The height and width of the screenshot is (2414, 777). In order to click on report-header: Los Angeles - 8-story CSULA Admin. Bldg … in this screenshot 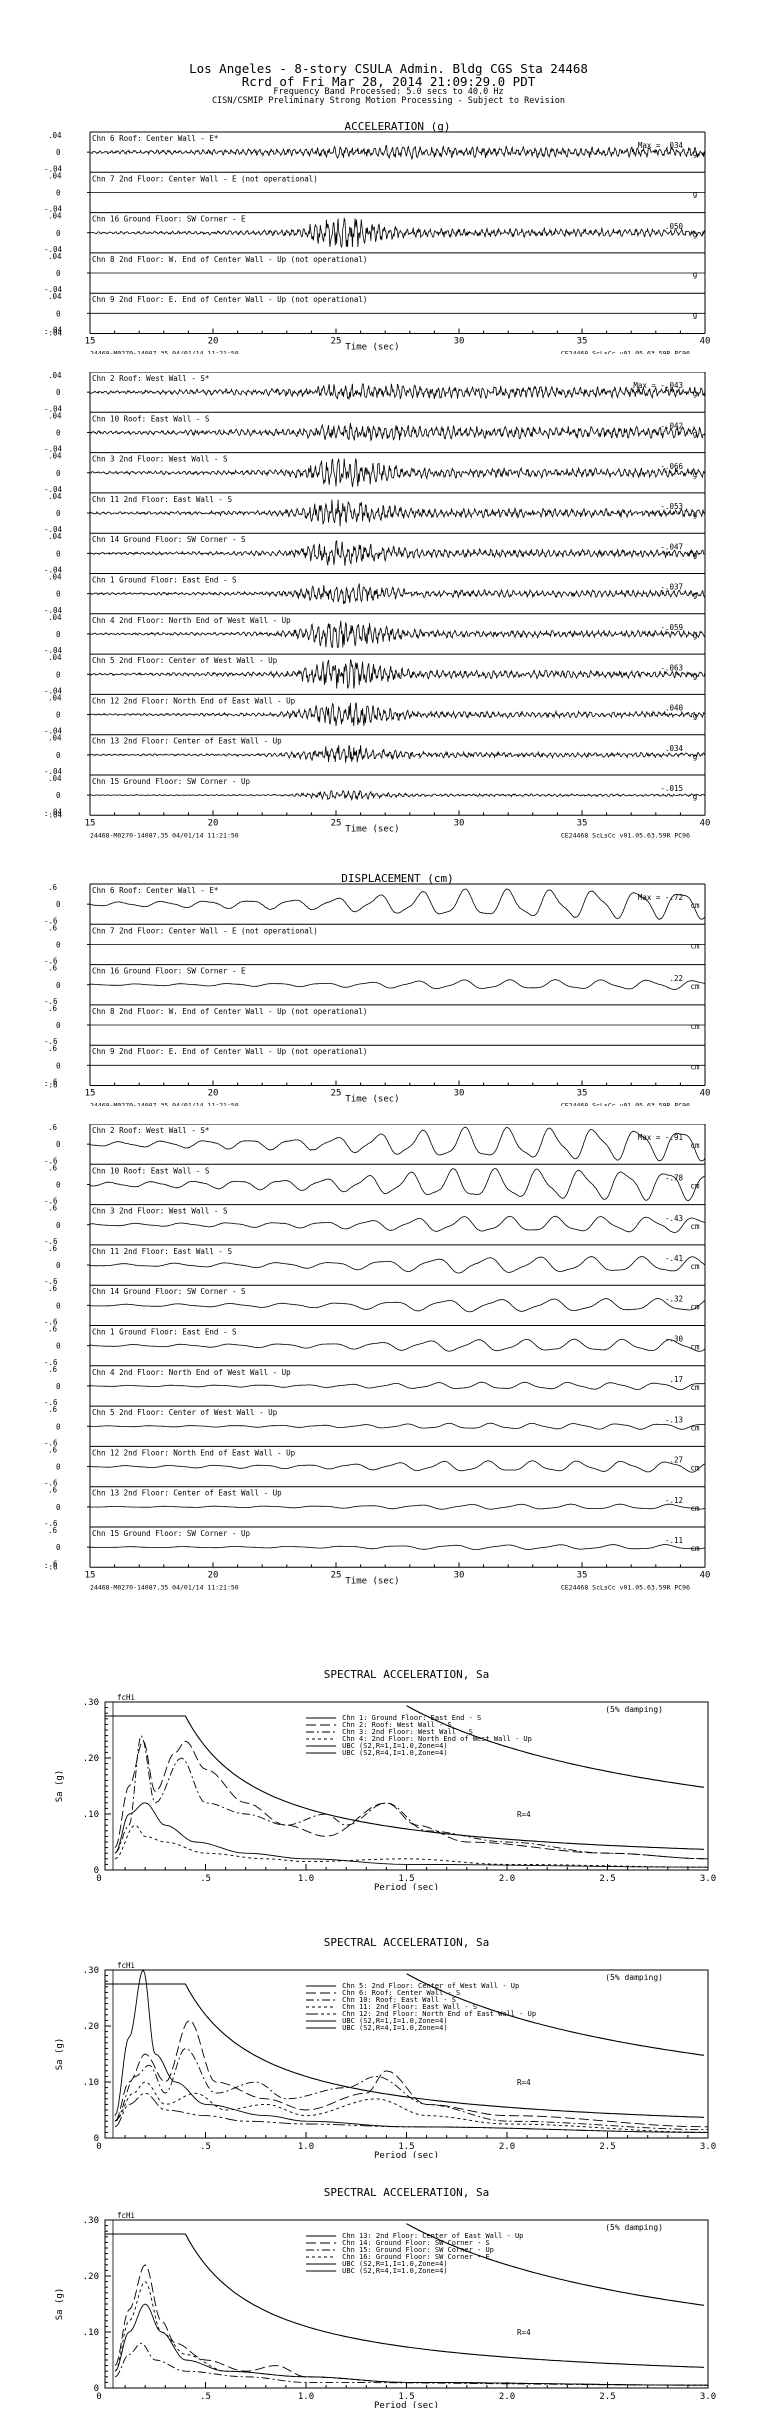, I will do `click(388, 84)`.